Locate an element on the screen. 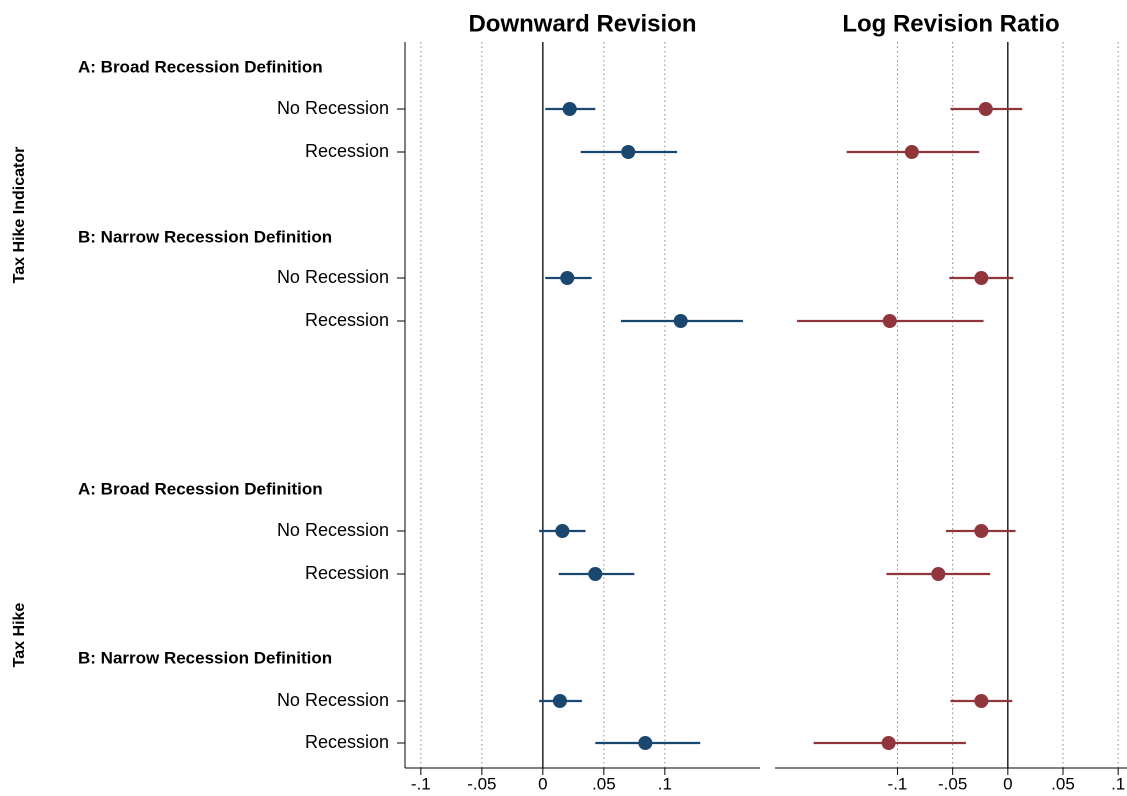 This screenshot has height=796, width=1127. row-group-label: Tax Hike Indicator is located at coordinates (19, 215).